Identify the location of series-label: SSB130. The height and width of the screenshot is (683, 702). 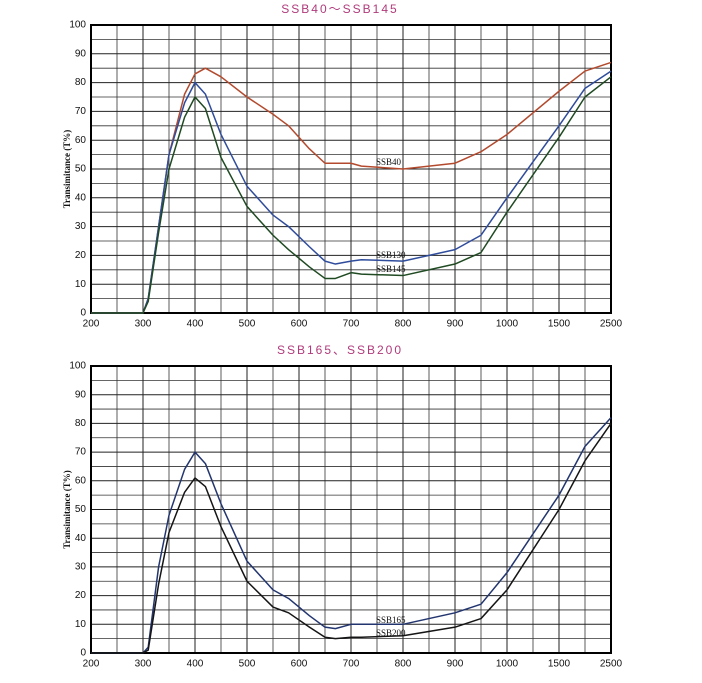
(391, 255).